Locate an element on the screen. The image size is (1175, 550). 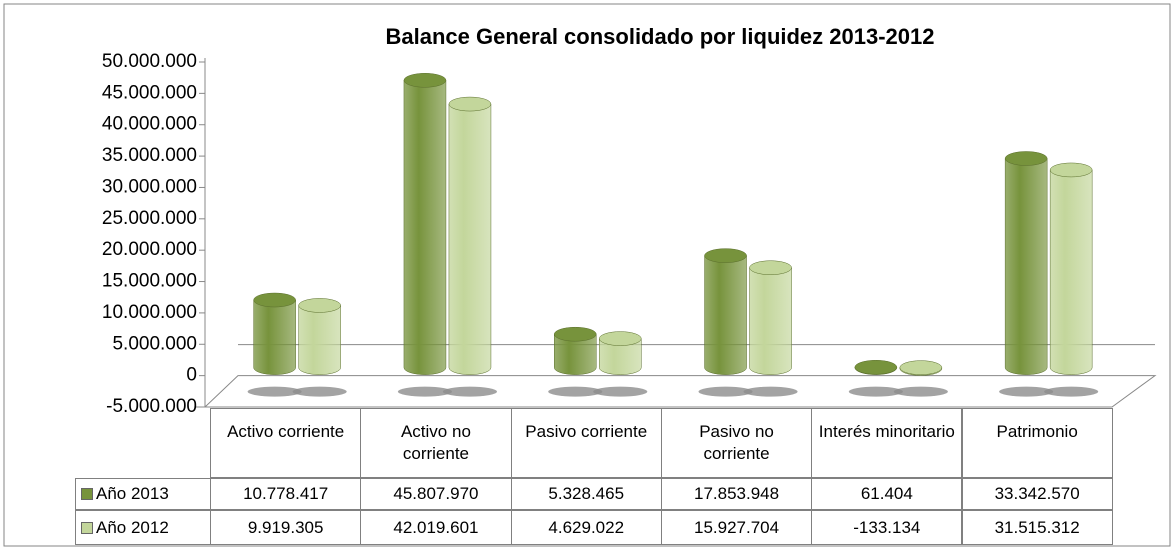
legend-label: Año 2012 is located at coordinates (132, 527).